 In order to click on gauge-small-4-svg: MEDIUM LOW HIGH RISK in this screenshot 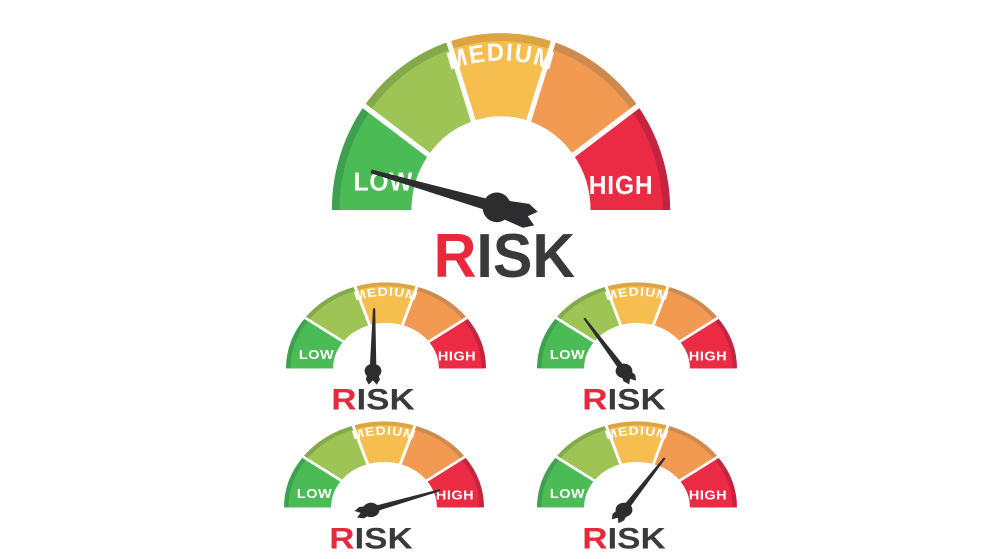, I will do `click(637, 486)`.